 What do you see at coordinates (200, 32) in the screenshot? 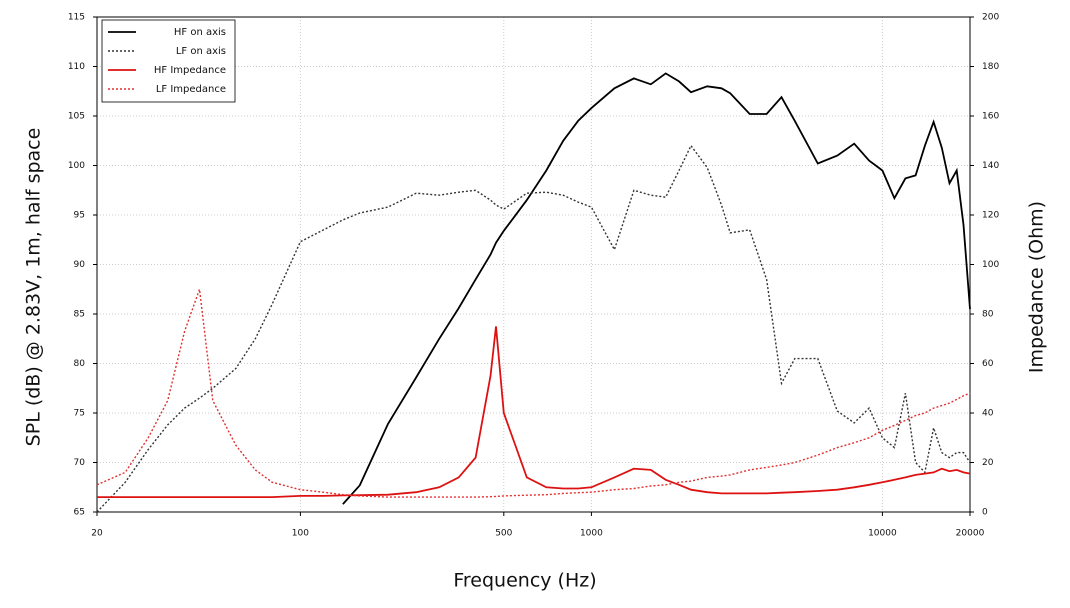
I see `legend-label: HF on axis` at bounding box center [200, 32].